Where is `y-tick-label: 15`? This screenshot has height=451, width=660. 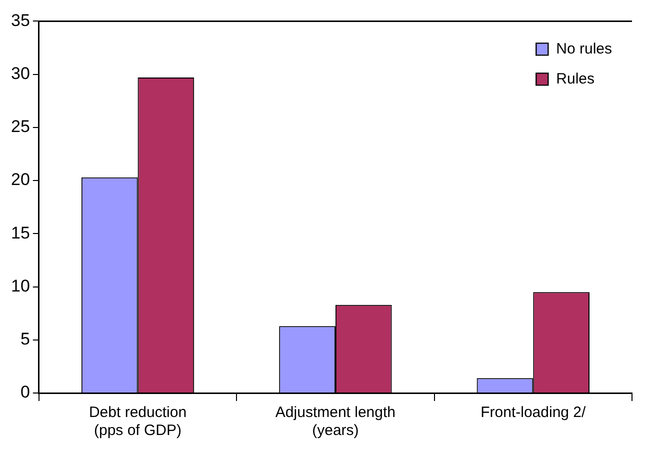
y-tick-label: 15 is located at coordinates (20, 232).